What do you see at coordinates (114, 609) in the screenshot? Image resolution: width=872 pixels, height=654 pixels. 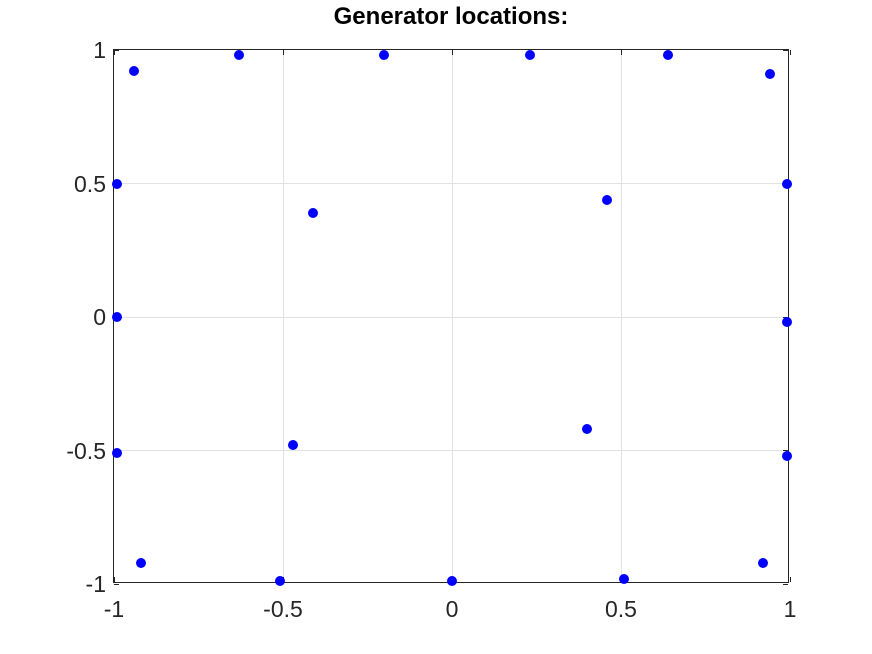 I see `x-tick-label: -1` at bounding box center [114, 609].